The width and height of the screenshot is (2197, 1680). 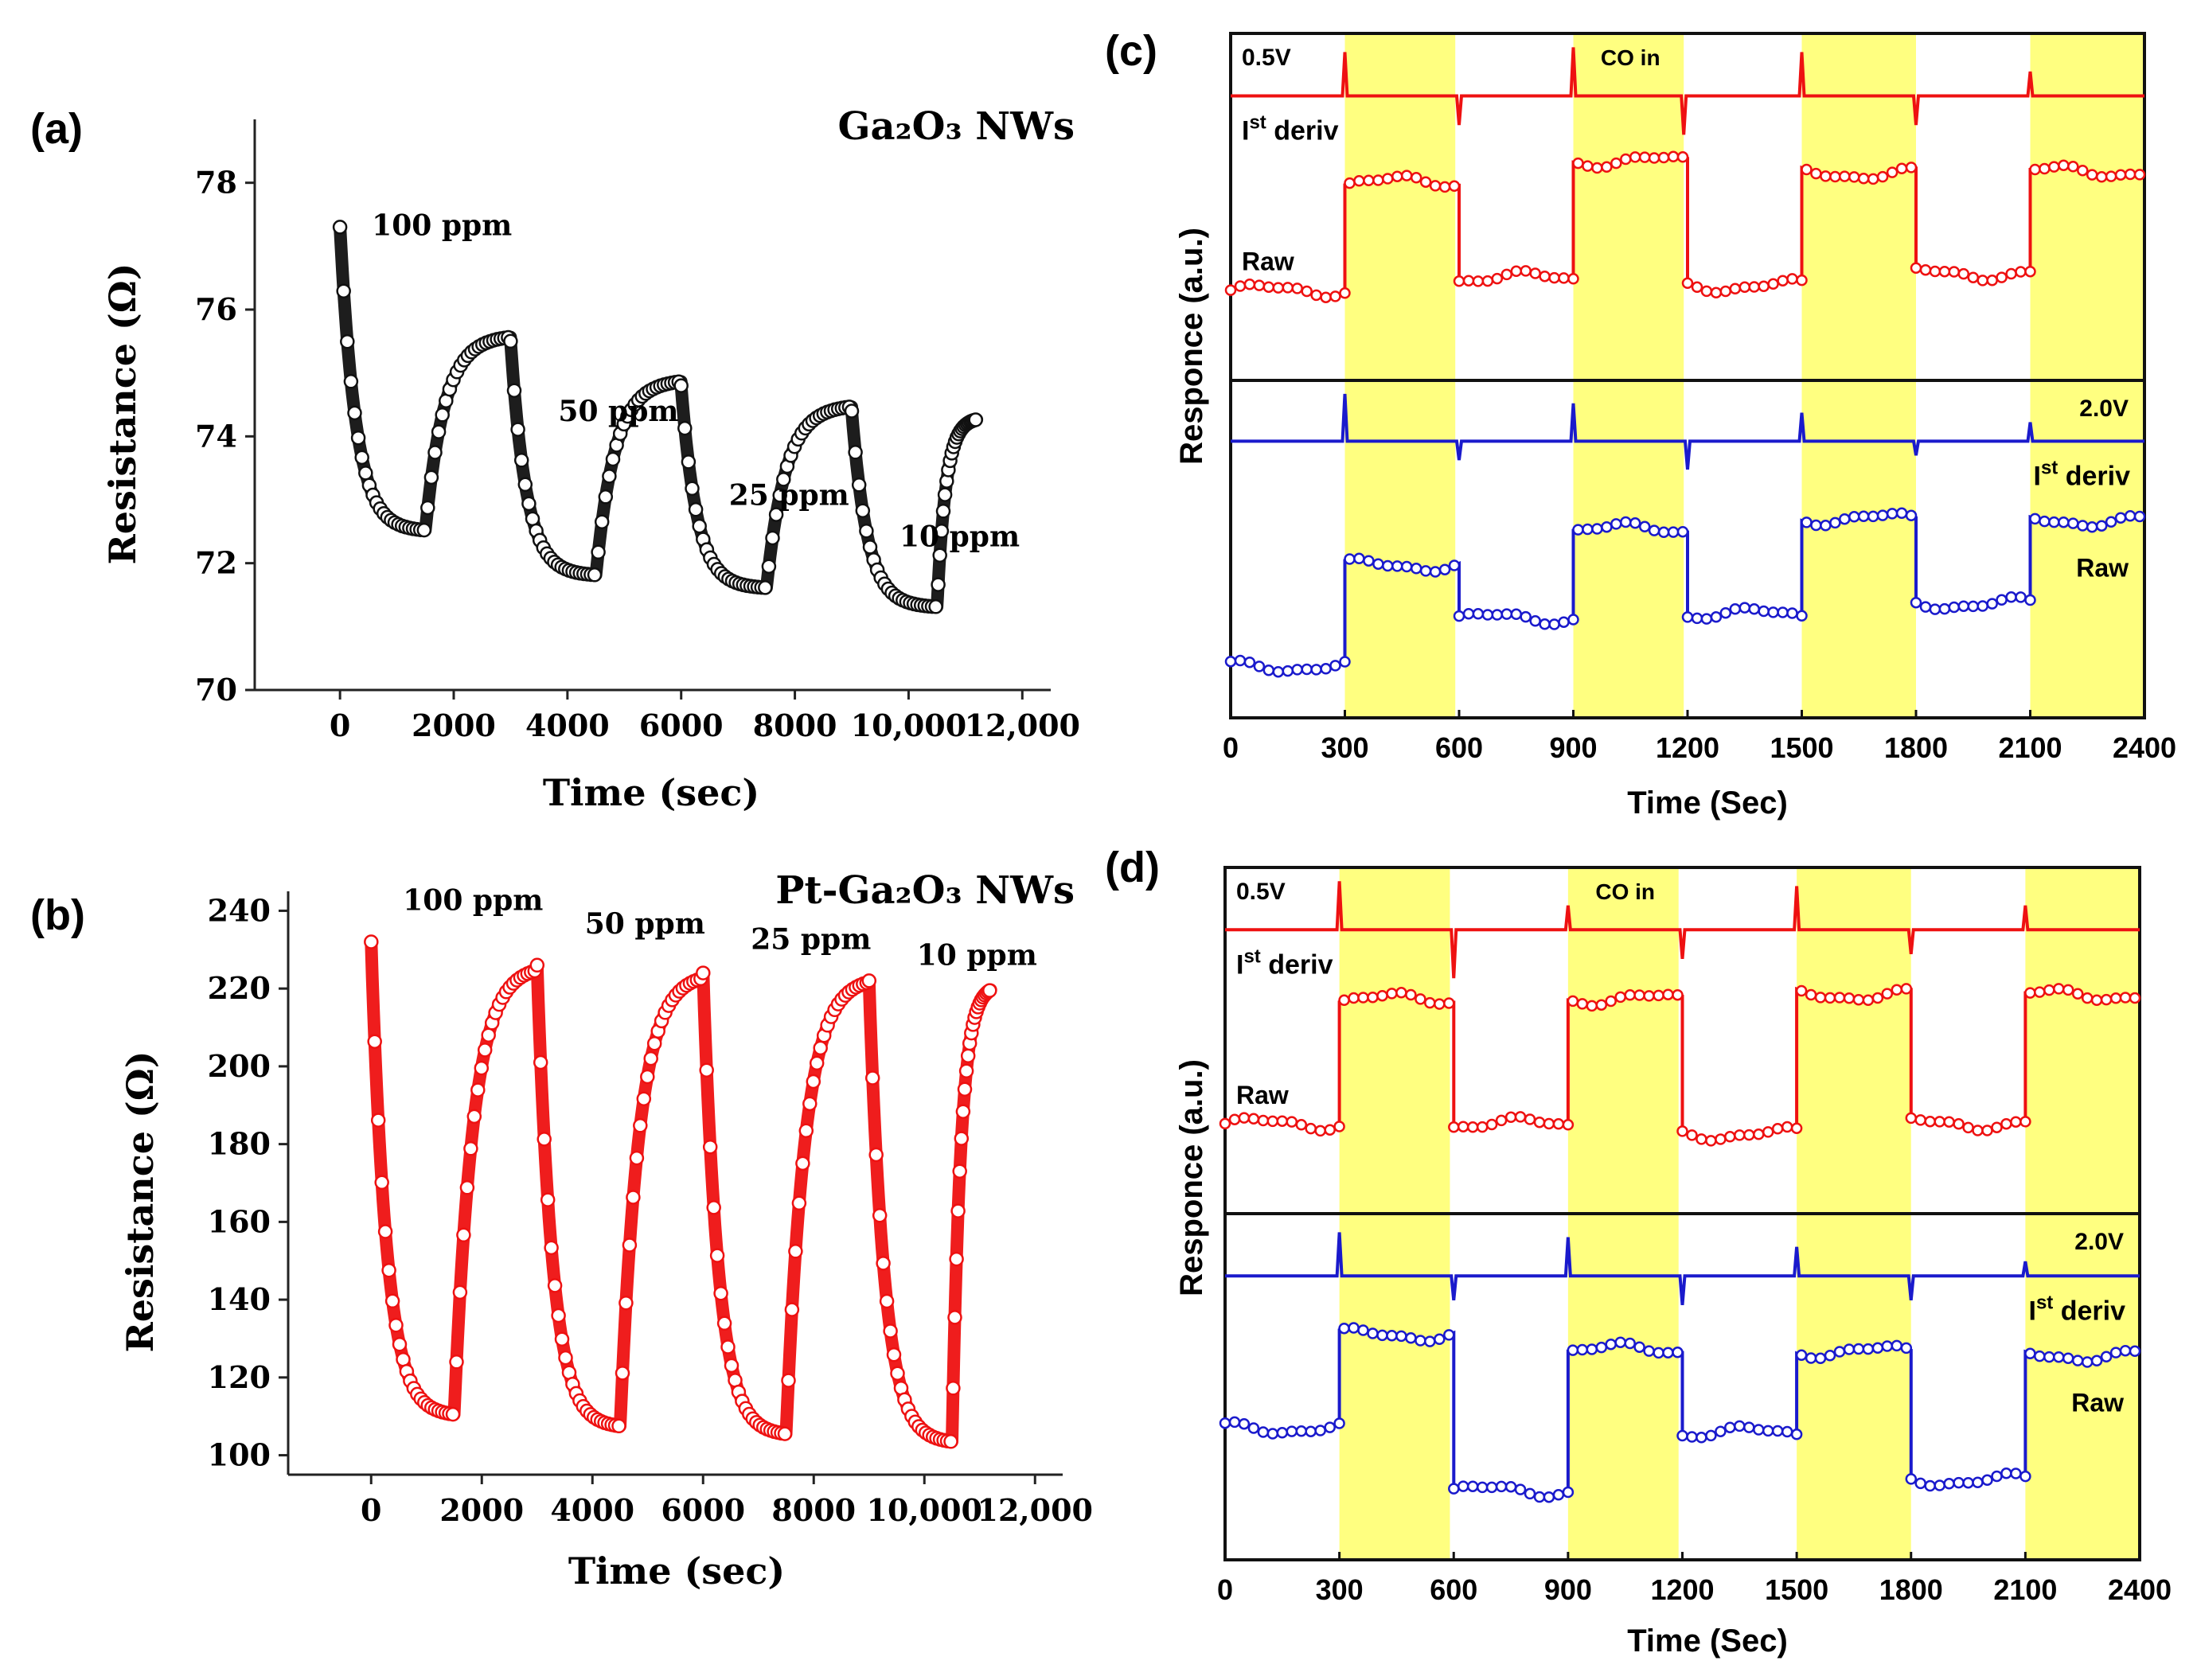 I want to click on x-tick-label: 600, so click(x=1459, y=747).